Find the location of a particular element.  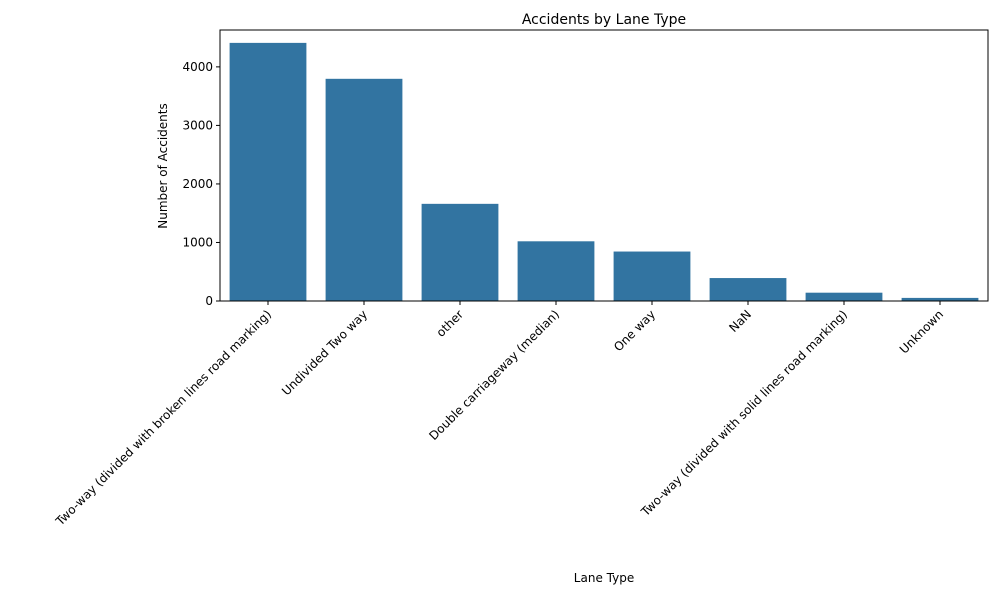

y-axis-label: Number of Accidents is located at coordinates (163, 166).